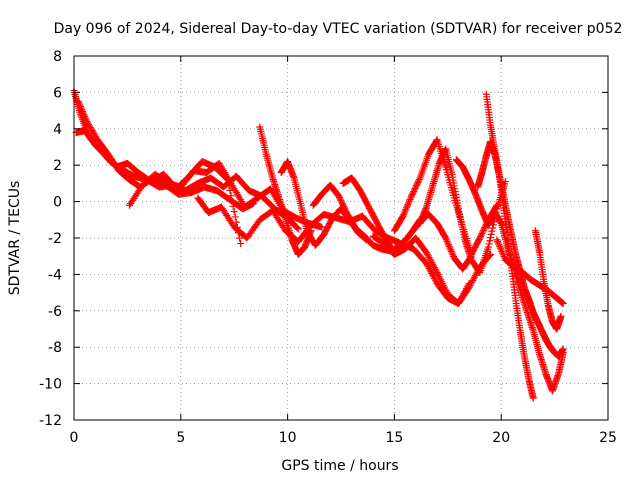  I want to click on x-tick-label: 10, so click(288, 438).